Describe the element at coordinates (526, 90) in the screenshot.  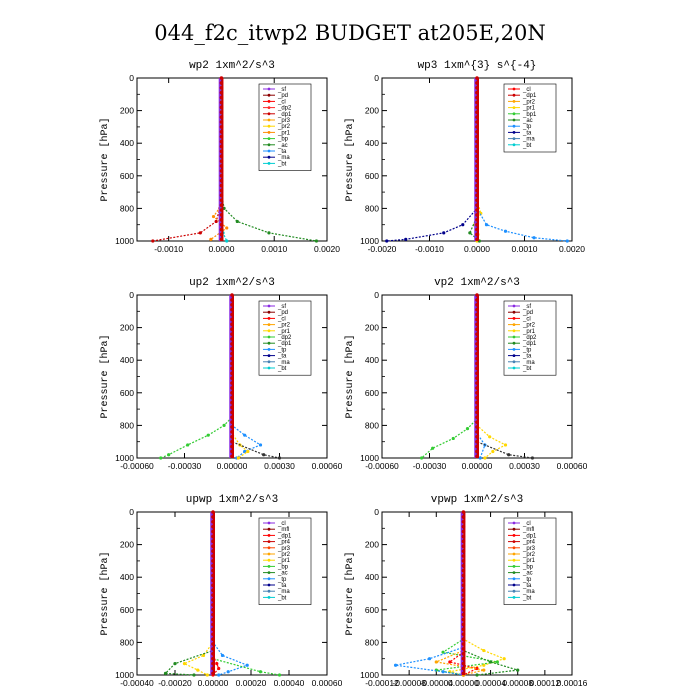
I see `legend-label: _cl` at that location.